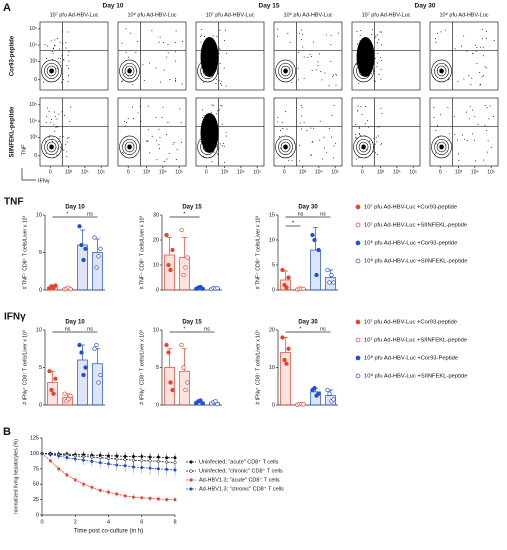 The height and width of the screenshot is (550, 507). Describe the element at coordinates (108, 522) in the screenshot. I see `x-tick-label: 4` at that location.